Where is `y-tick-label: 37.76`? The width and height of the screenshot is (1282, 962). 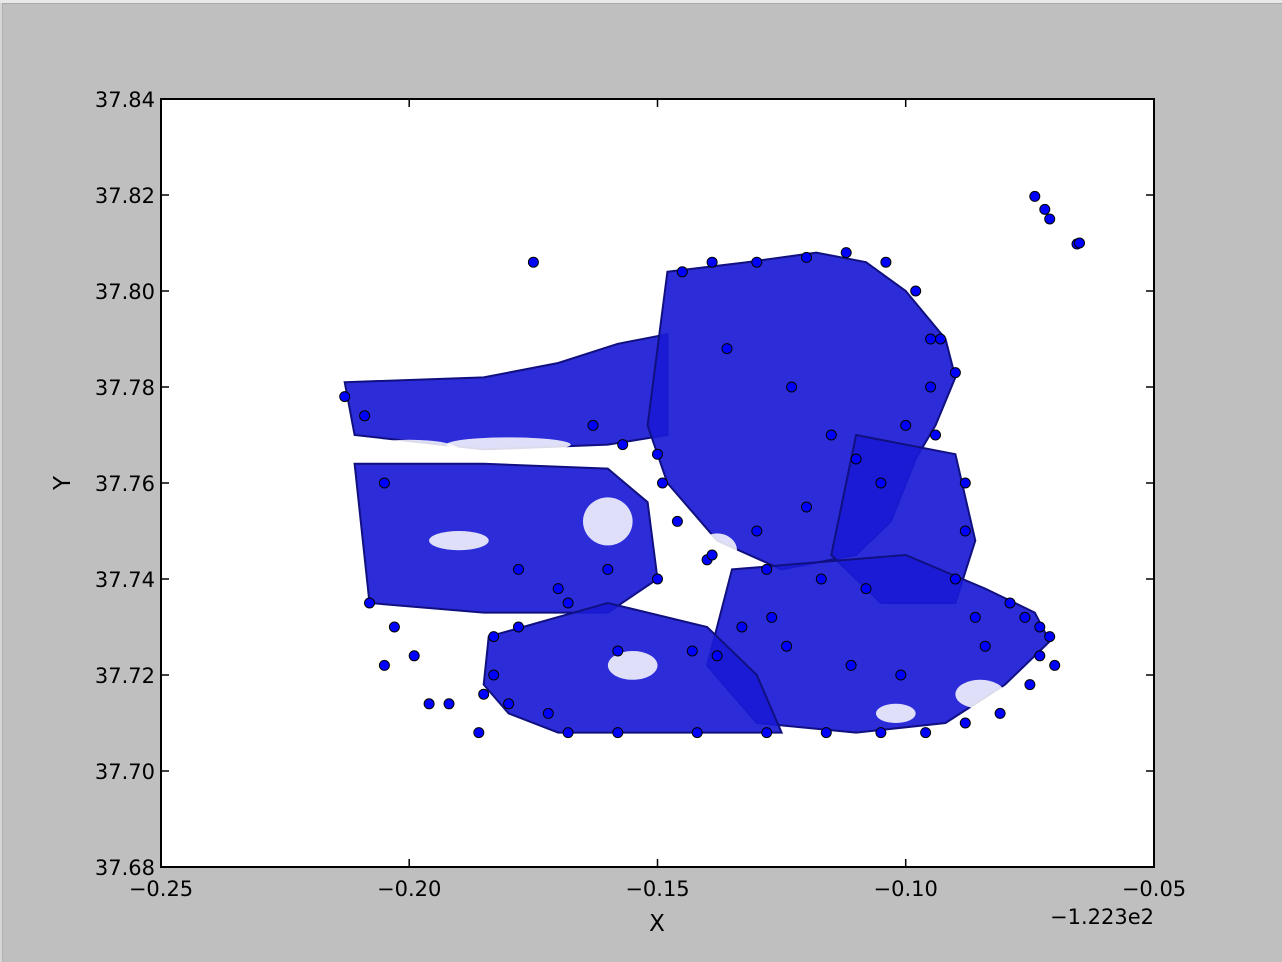
y-tick-label: 37.76 is located at coordinates (125, 484).